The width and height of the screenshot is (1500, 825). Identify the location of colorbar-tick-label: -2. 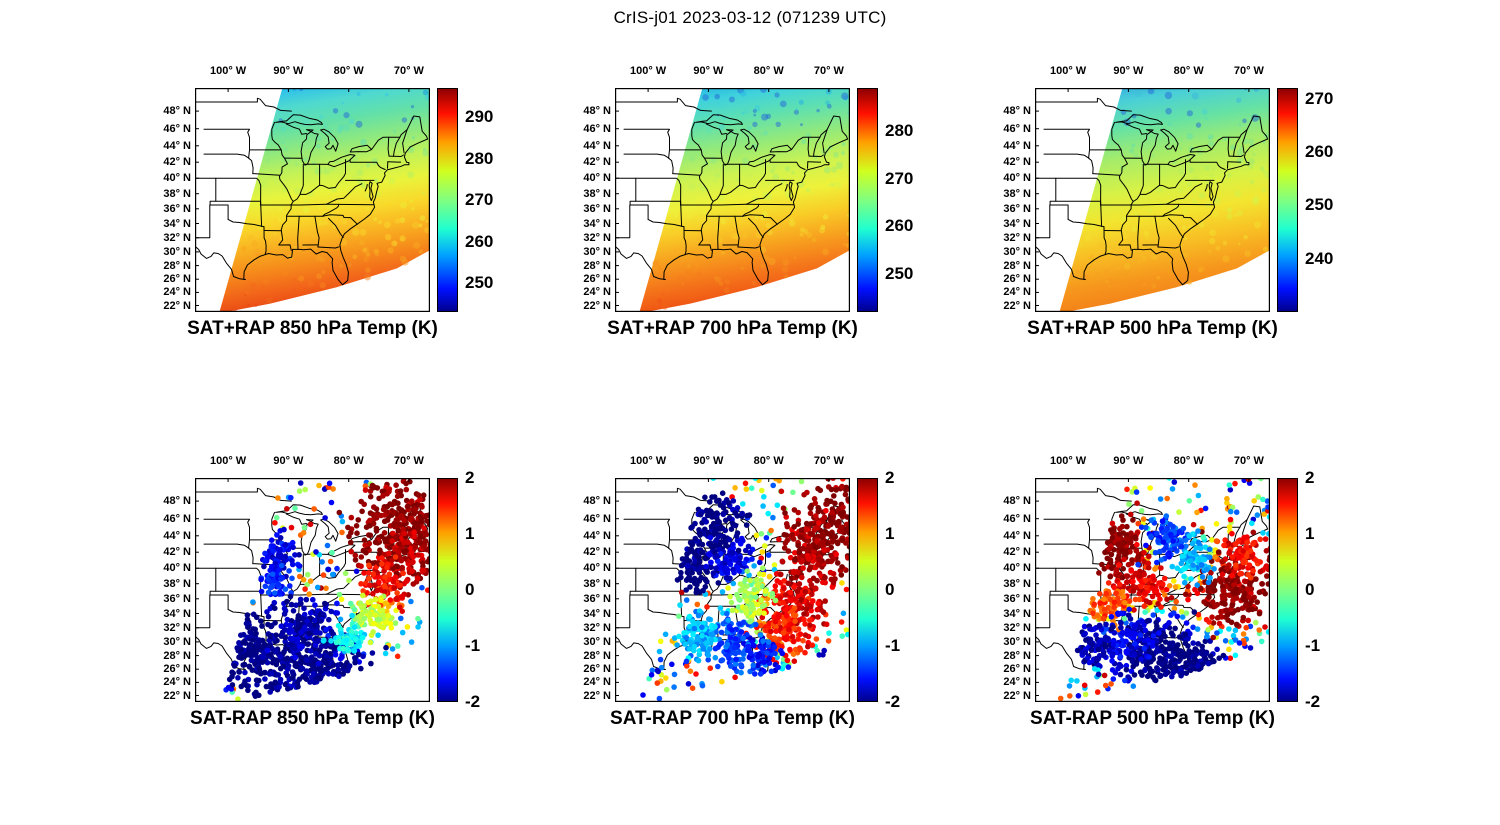
(893, 701).